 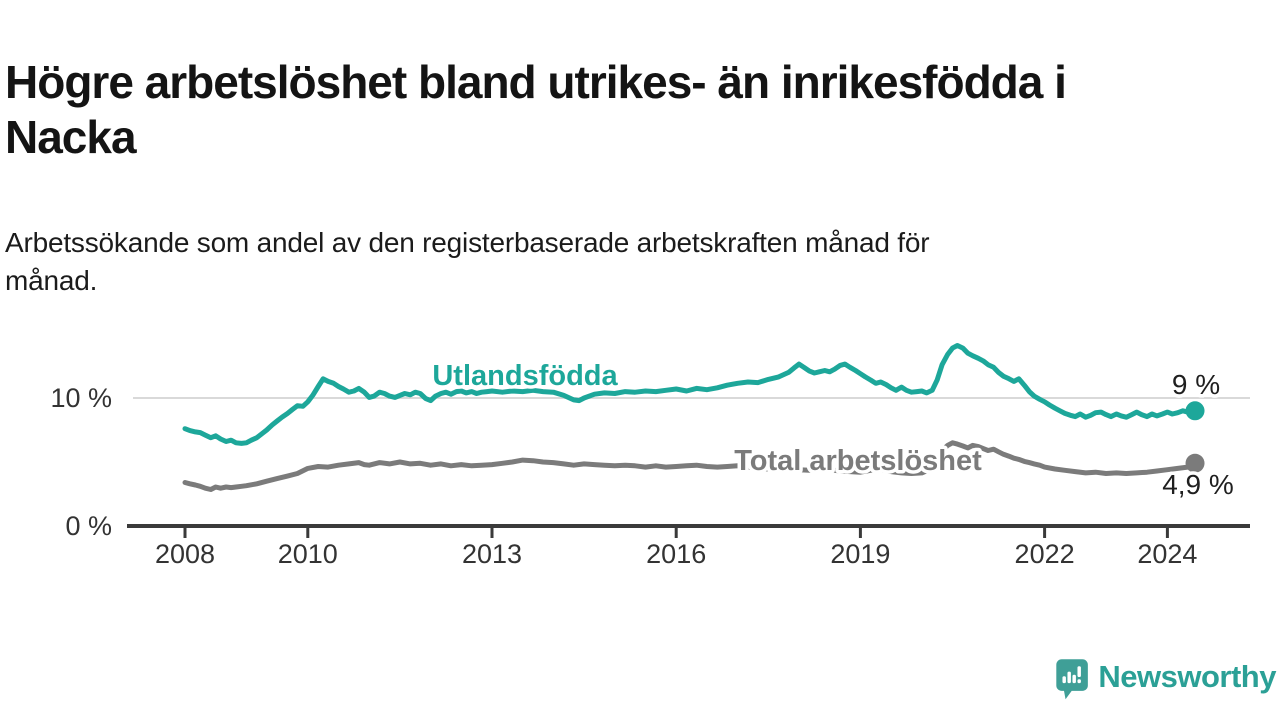 What do you see at coordinates (1167, 554) in the screenshot?
I see `x-tick-label-2024: 2024` at bounding box center [1167, 554].